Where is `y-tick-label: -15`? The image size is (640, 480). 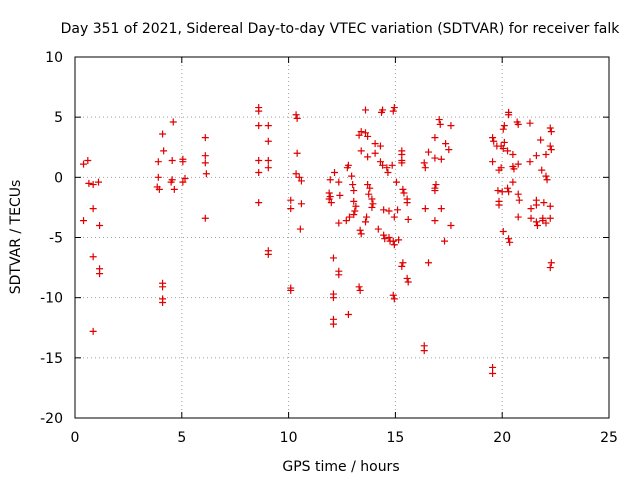
y-tick-label: -15 is located at coordinates (51, 359).